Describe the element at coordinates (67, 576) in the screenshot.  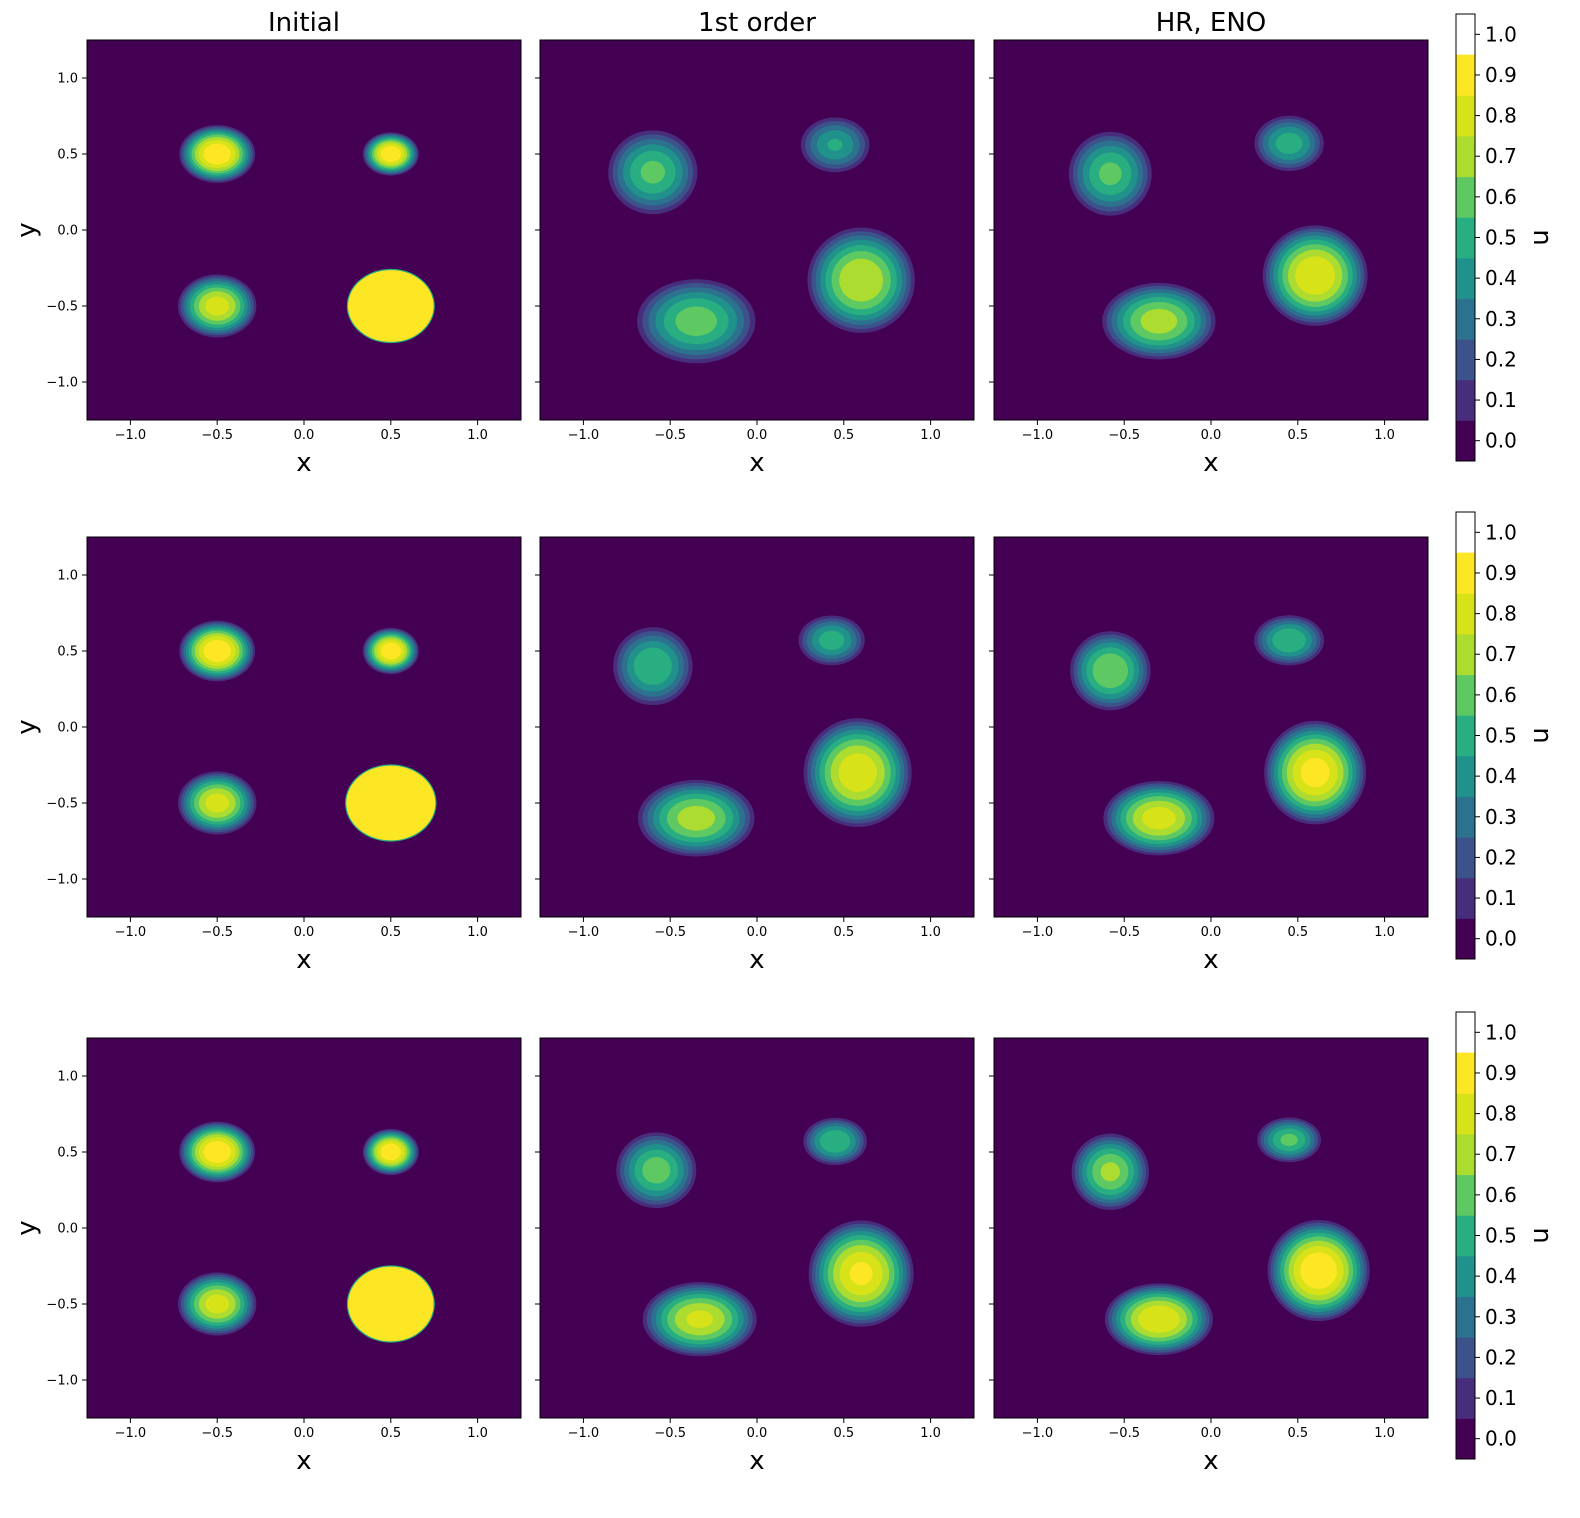
I see `y-tick-label: 1.0` at that location.